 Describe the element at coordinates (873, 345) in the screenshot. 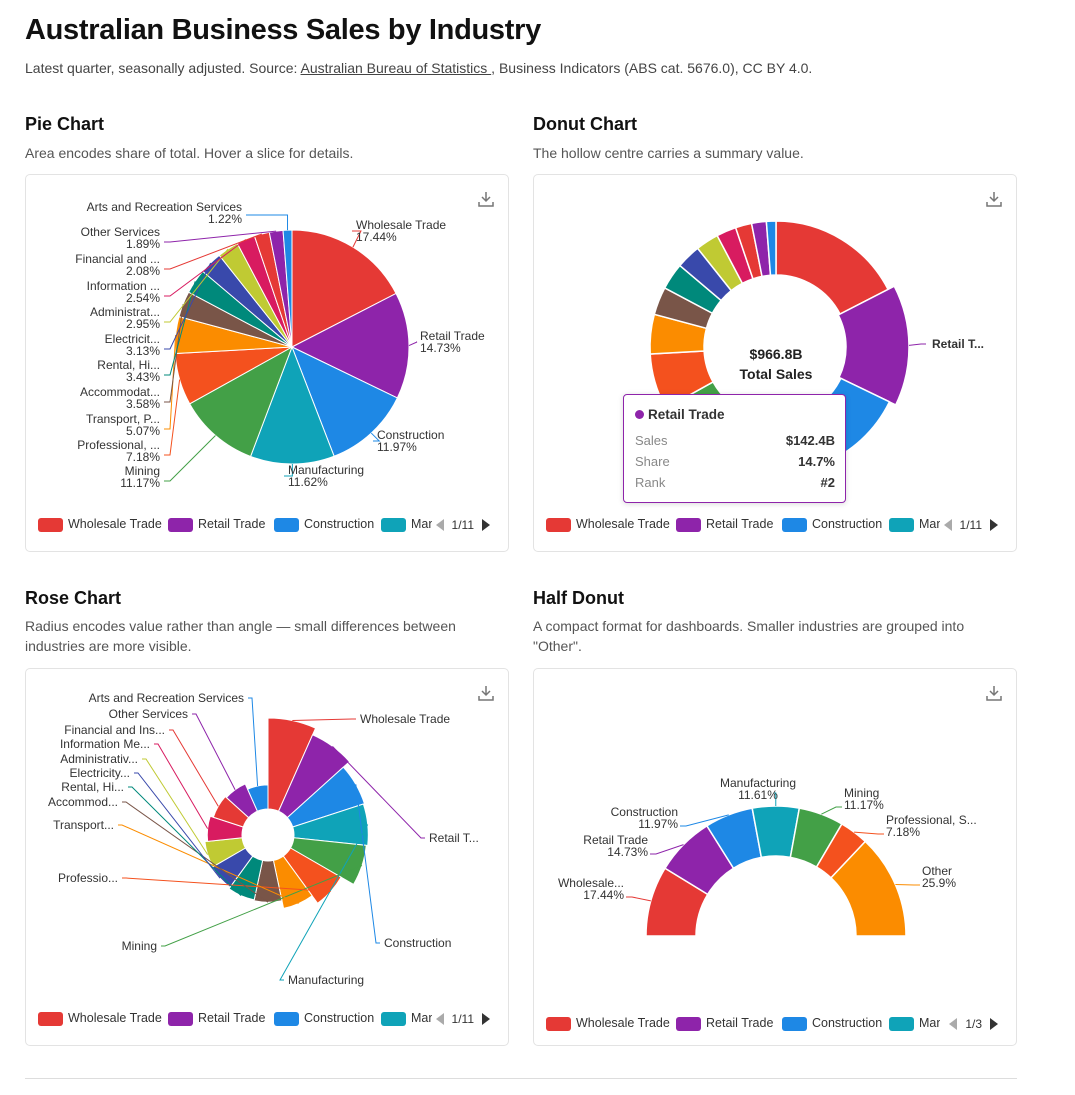

I see `donut-slice` at that location.